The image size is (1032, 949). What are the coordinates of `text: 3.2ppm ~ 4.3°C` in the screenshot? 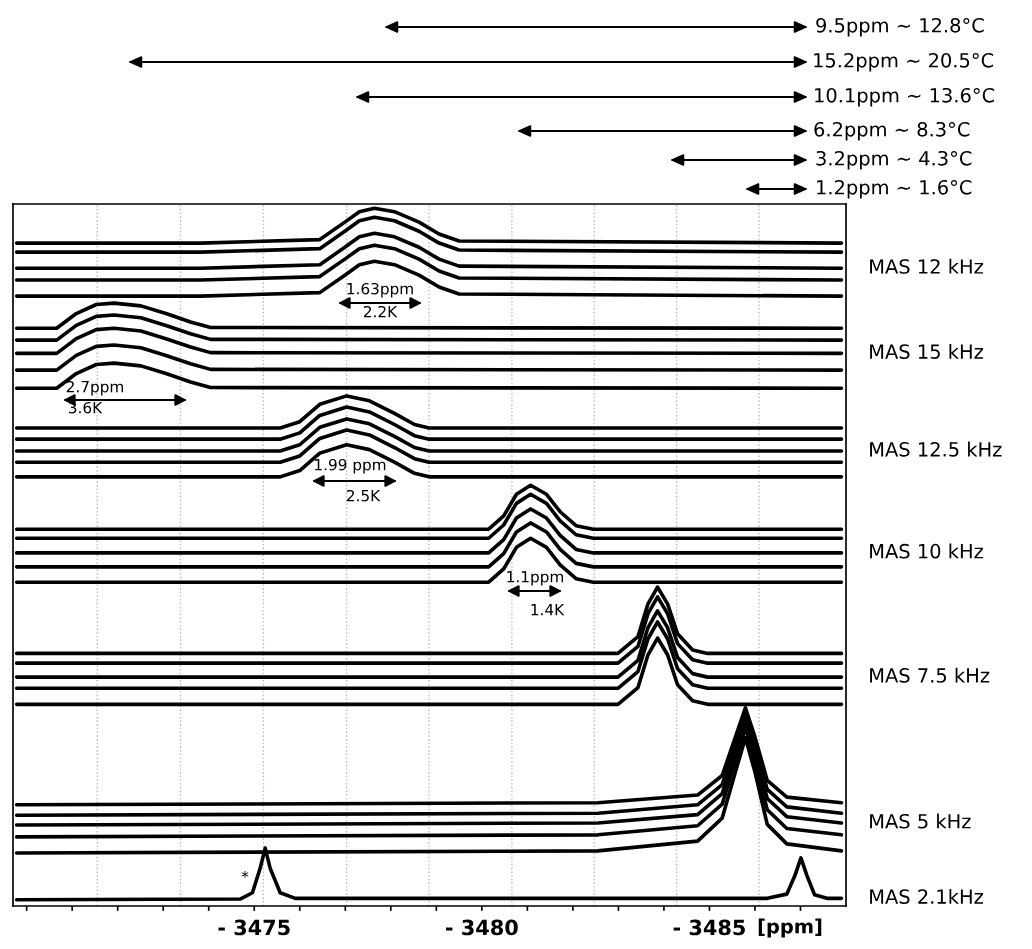 It's located at (894, 160).